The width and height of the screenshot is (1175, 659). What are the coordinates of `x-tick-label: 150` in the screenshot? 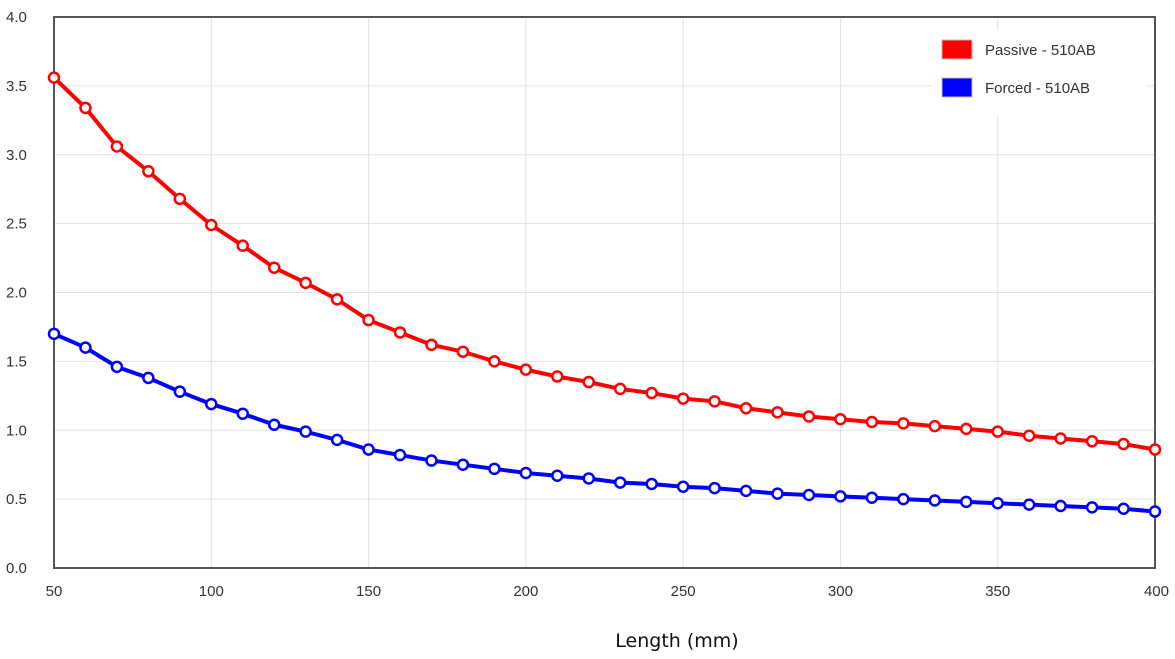 It's located at (368, 591).